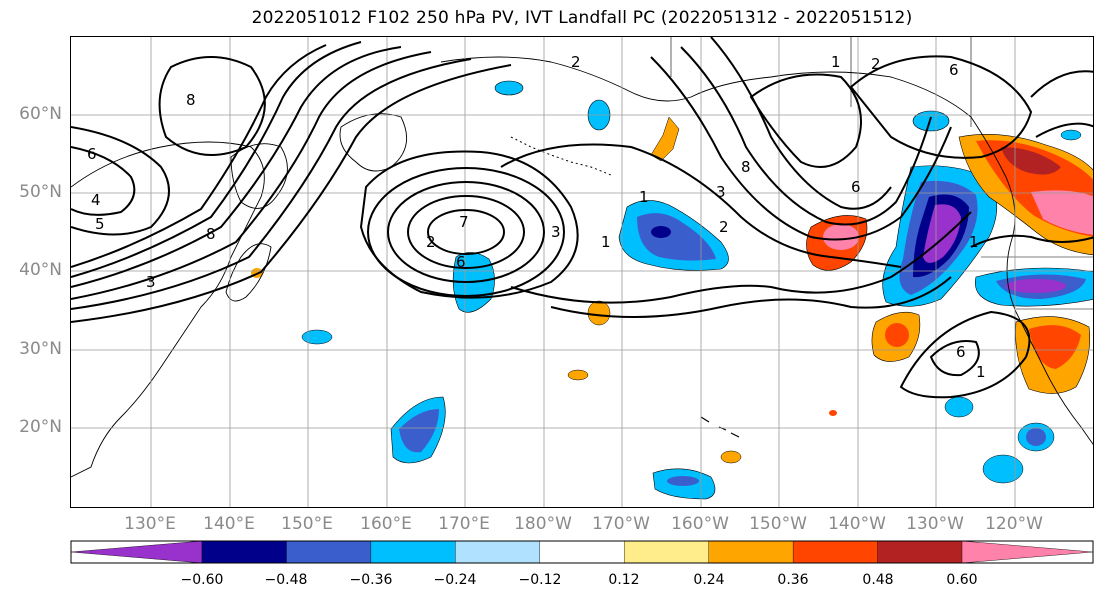 Image resolution: width=1105 pixels, height=601 pixels. What do you see at coordinates (624, 580) in the screenshot?
I see `colorbar-tick: 0.12` at bounding box center [624, 580].